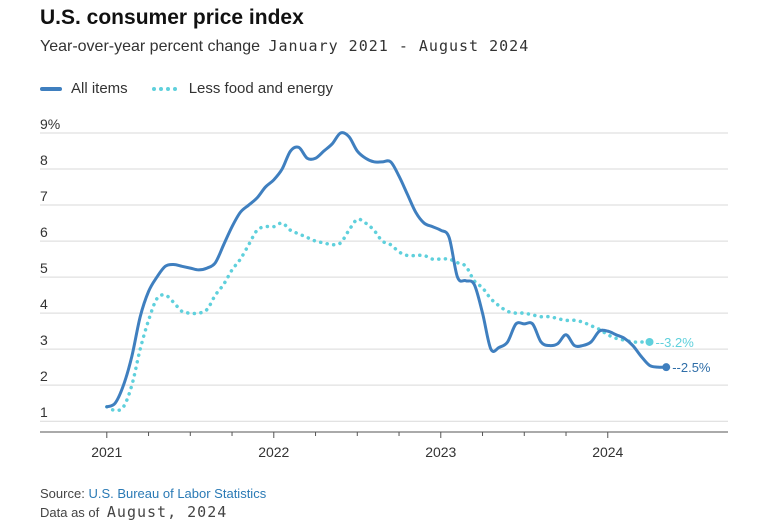 The image size is (768, 528). I want to click on data-as-of: Data as of August, 2024, so click(133, 512).